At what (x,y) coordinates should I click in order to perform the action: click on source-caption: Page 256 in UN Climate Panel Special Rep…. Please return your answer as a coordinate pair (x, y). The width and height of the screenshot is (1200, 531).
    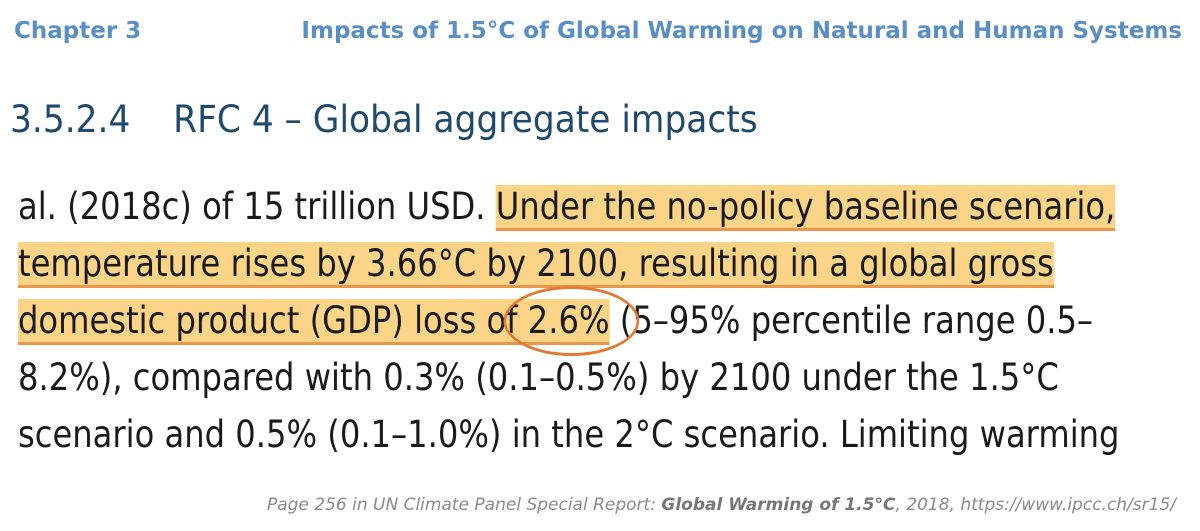
    Looking at the image, I should click on (721, 505).